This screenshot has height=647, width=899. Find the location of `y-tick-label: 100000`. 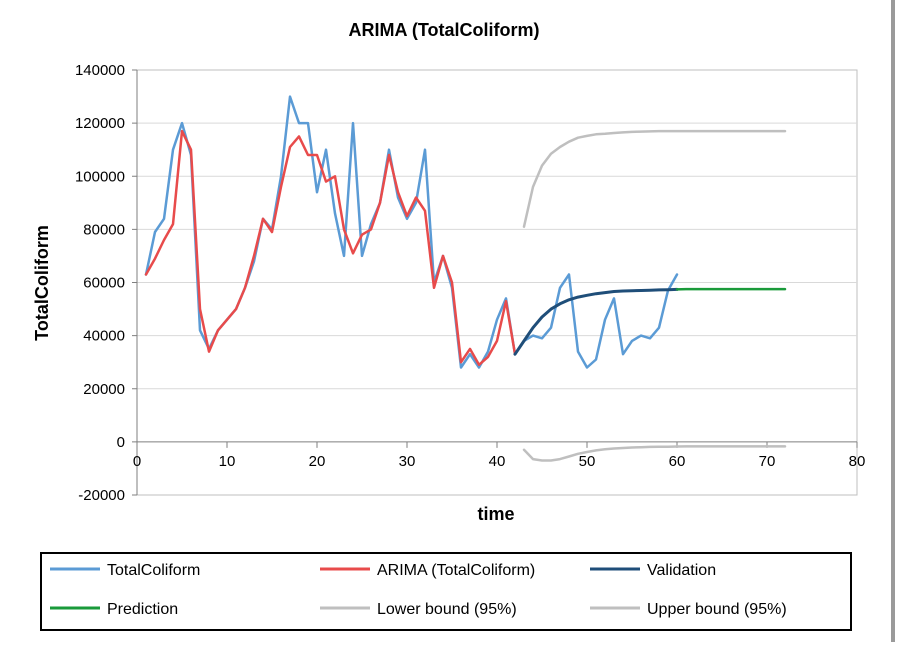

y-tick-label: 100000 is located at coordinates (100, 176).